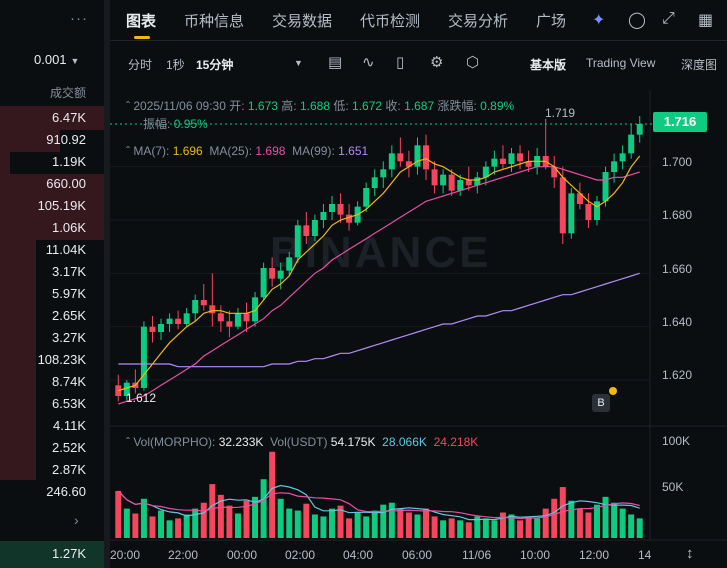  I want to click on last-trade-value: 1.27K, so click(69, 553).